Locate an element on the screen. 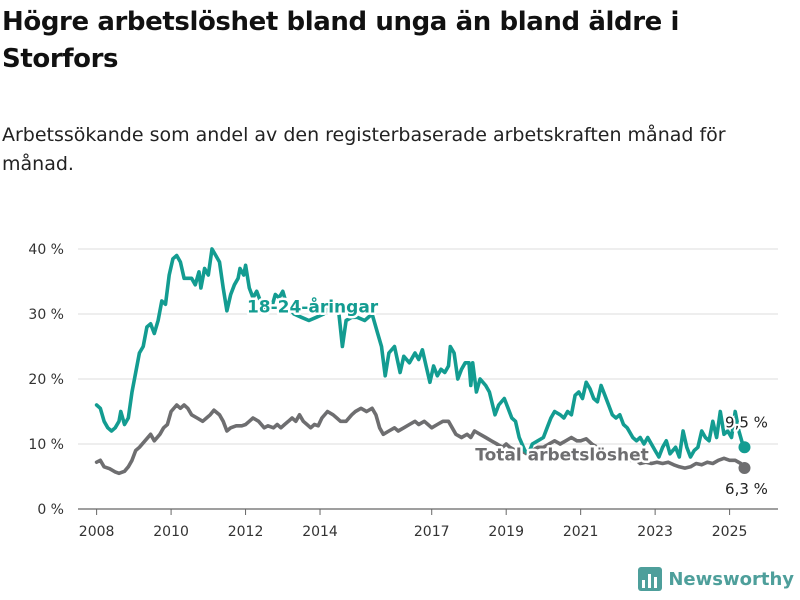  x-tick-label: 2010 is located at coordinates (171, 532).